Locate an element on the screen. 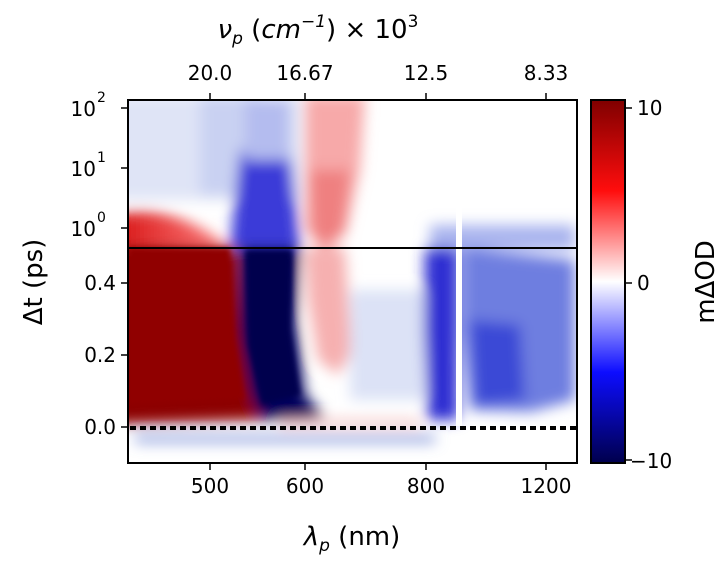 This screenshot has width=718, height=561. top-tick-label: 16.67 is located at coordinates (304, 73).